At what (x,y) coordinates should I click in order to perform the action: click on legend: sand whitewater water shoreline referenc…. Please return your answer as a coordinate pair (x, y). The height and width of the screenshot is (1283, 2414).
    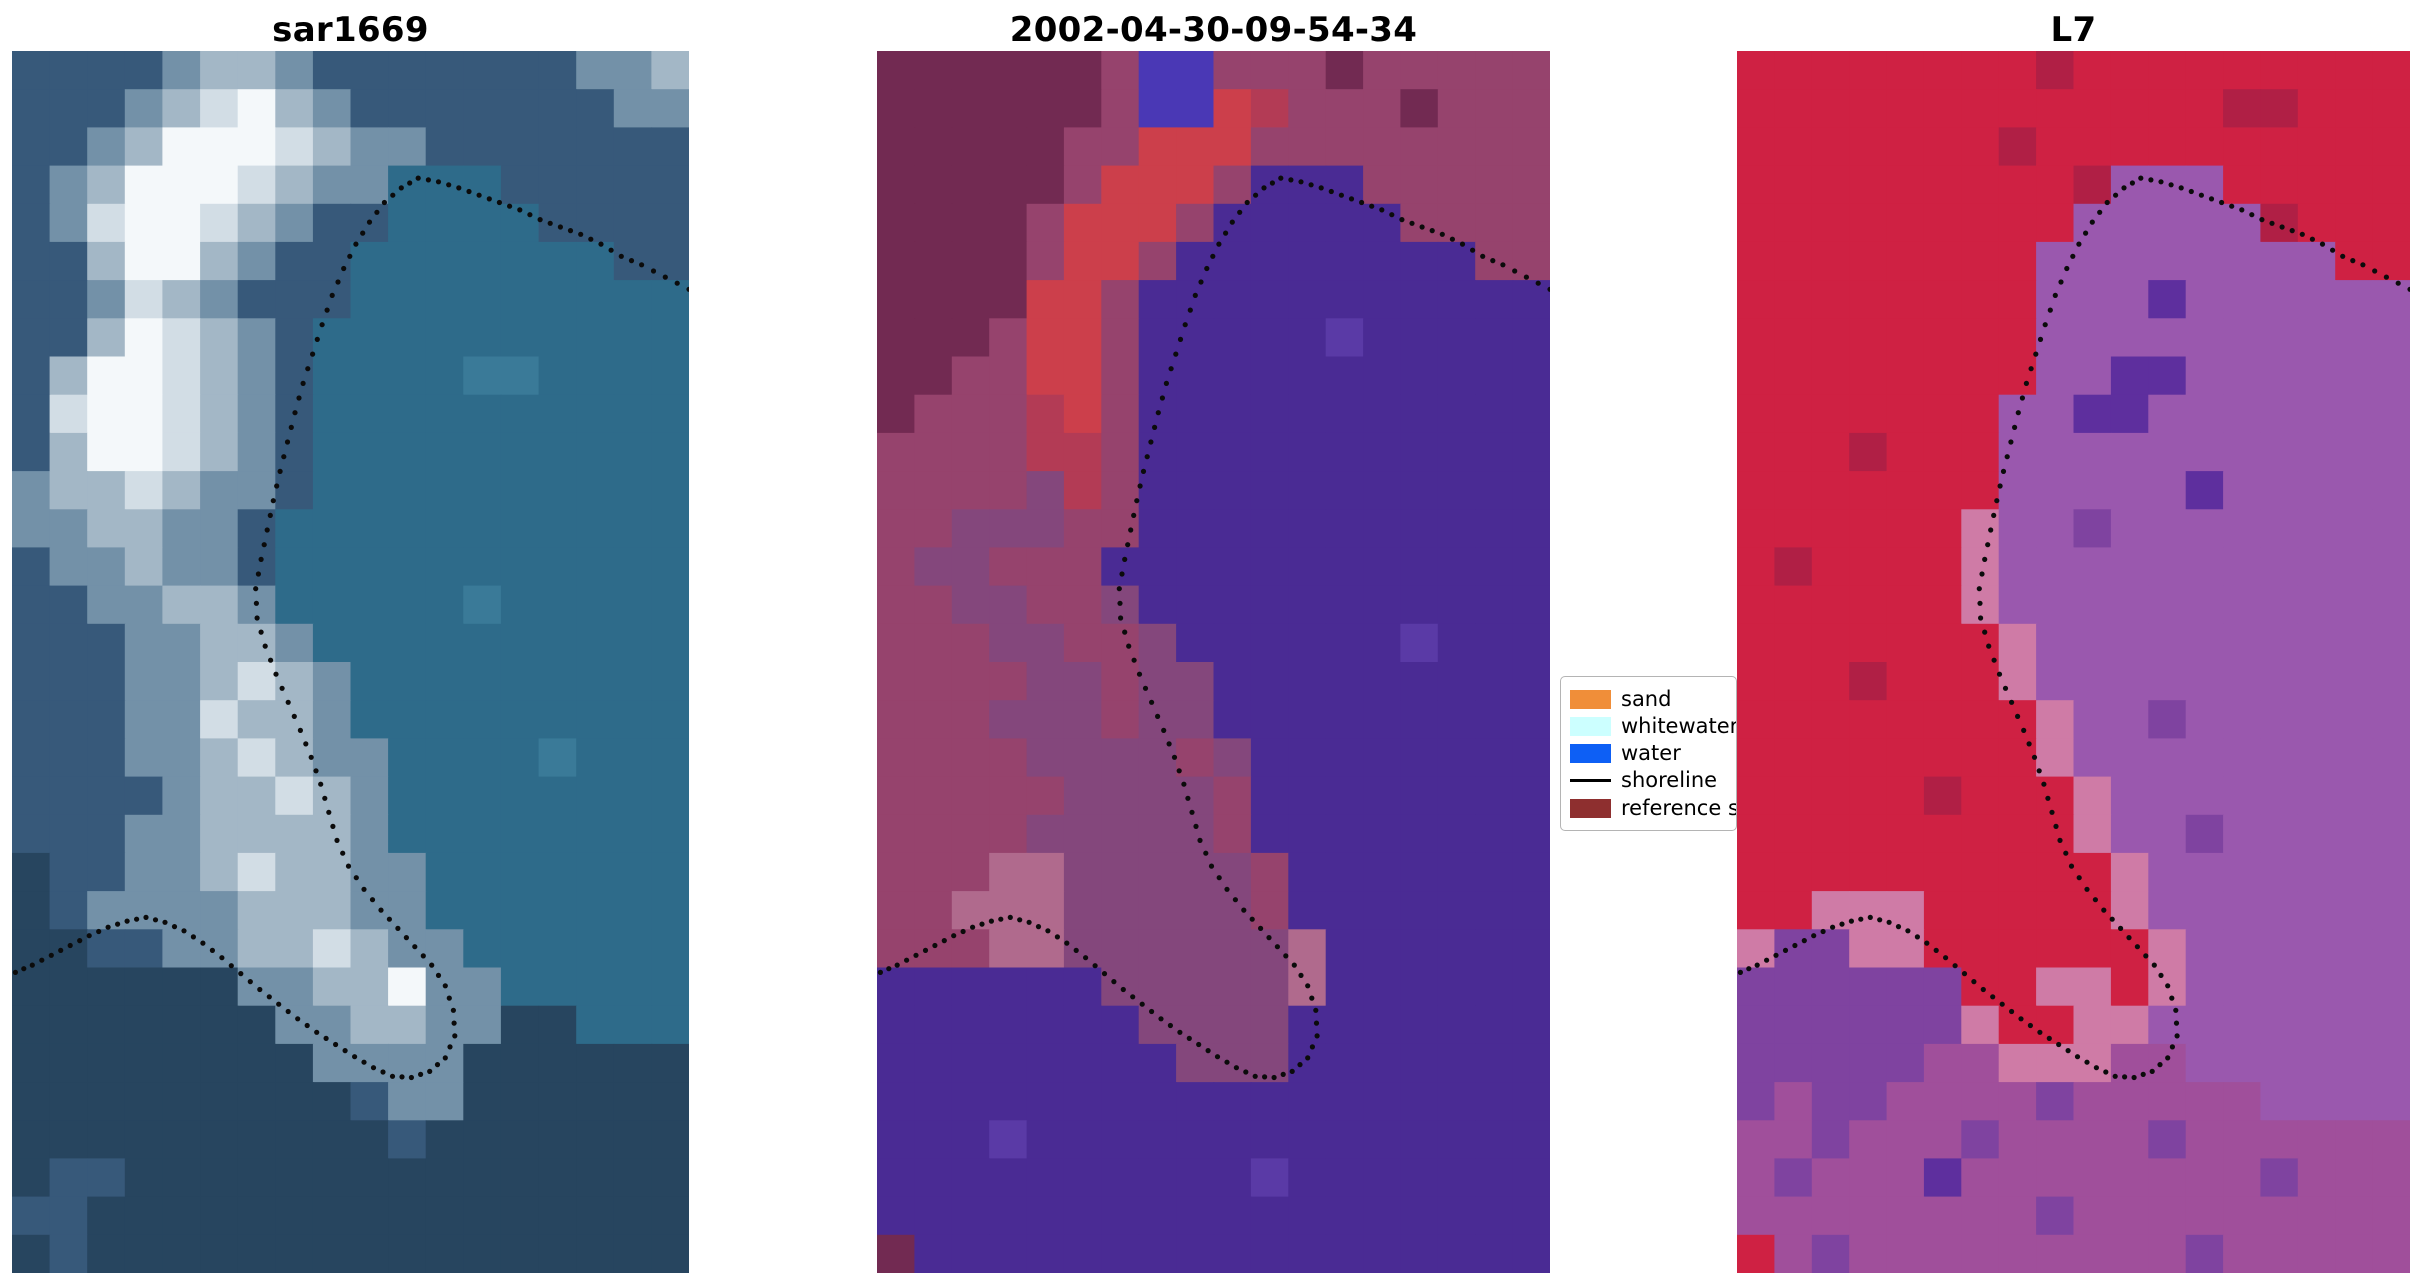
    Looking at the image, I should click on (1648, 753).